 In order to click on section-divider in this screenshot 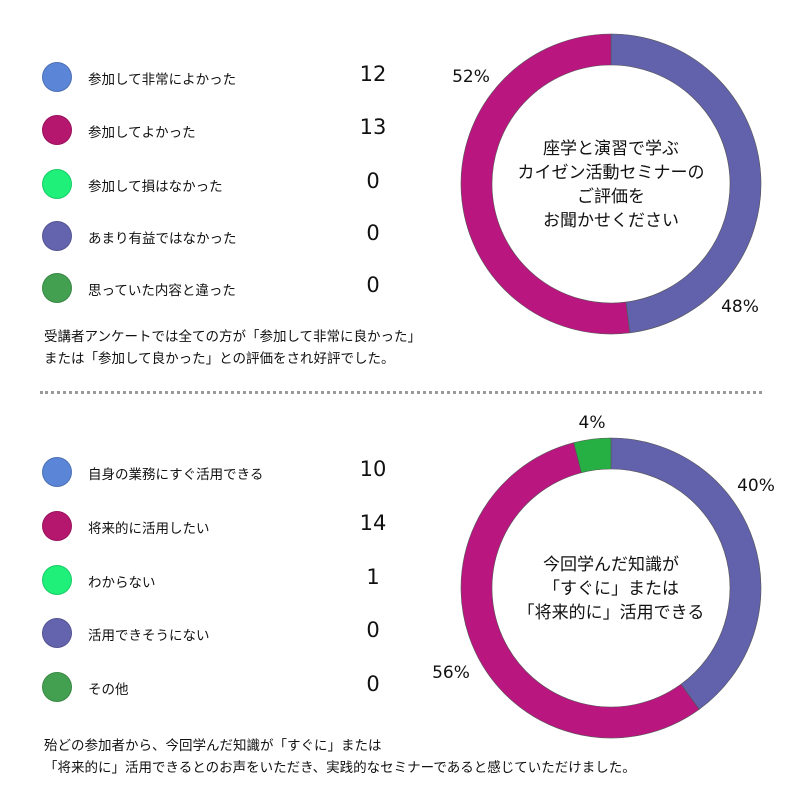, I will do `click(401, 392)`.